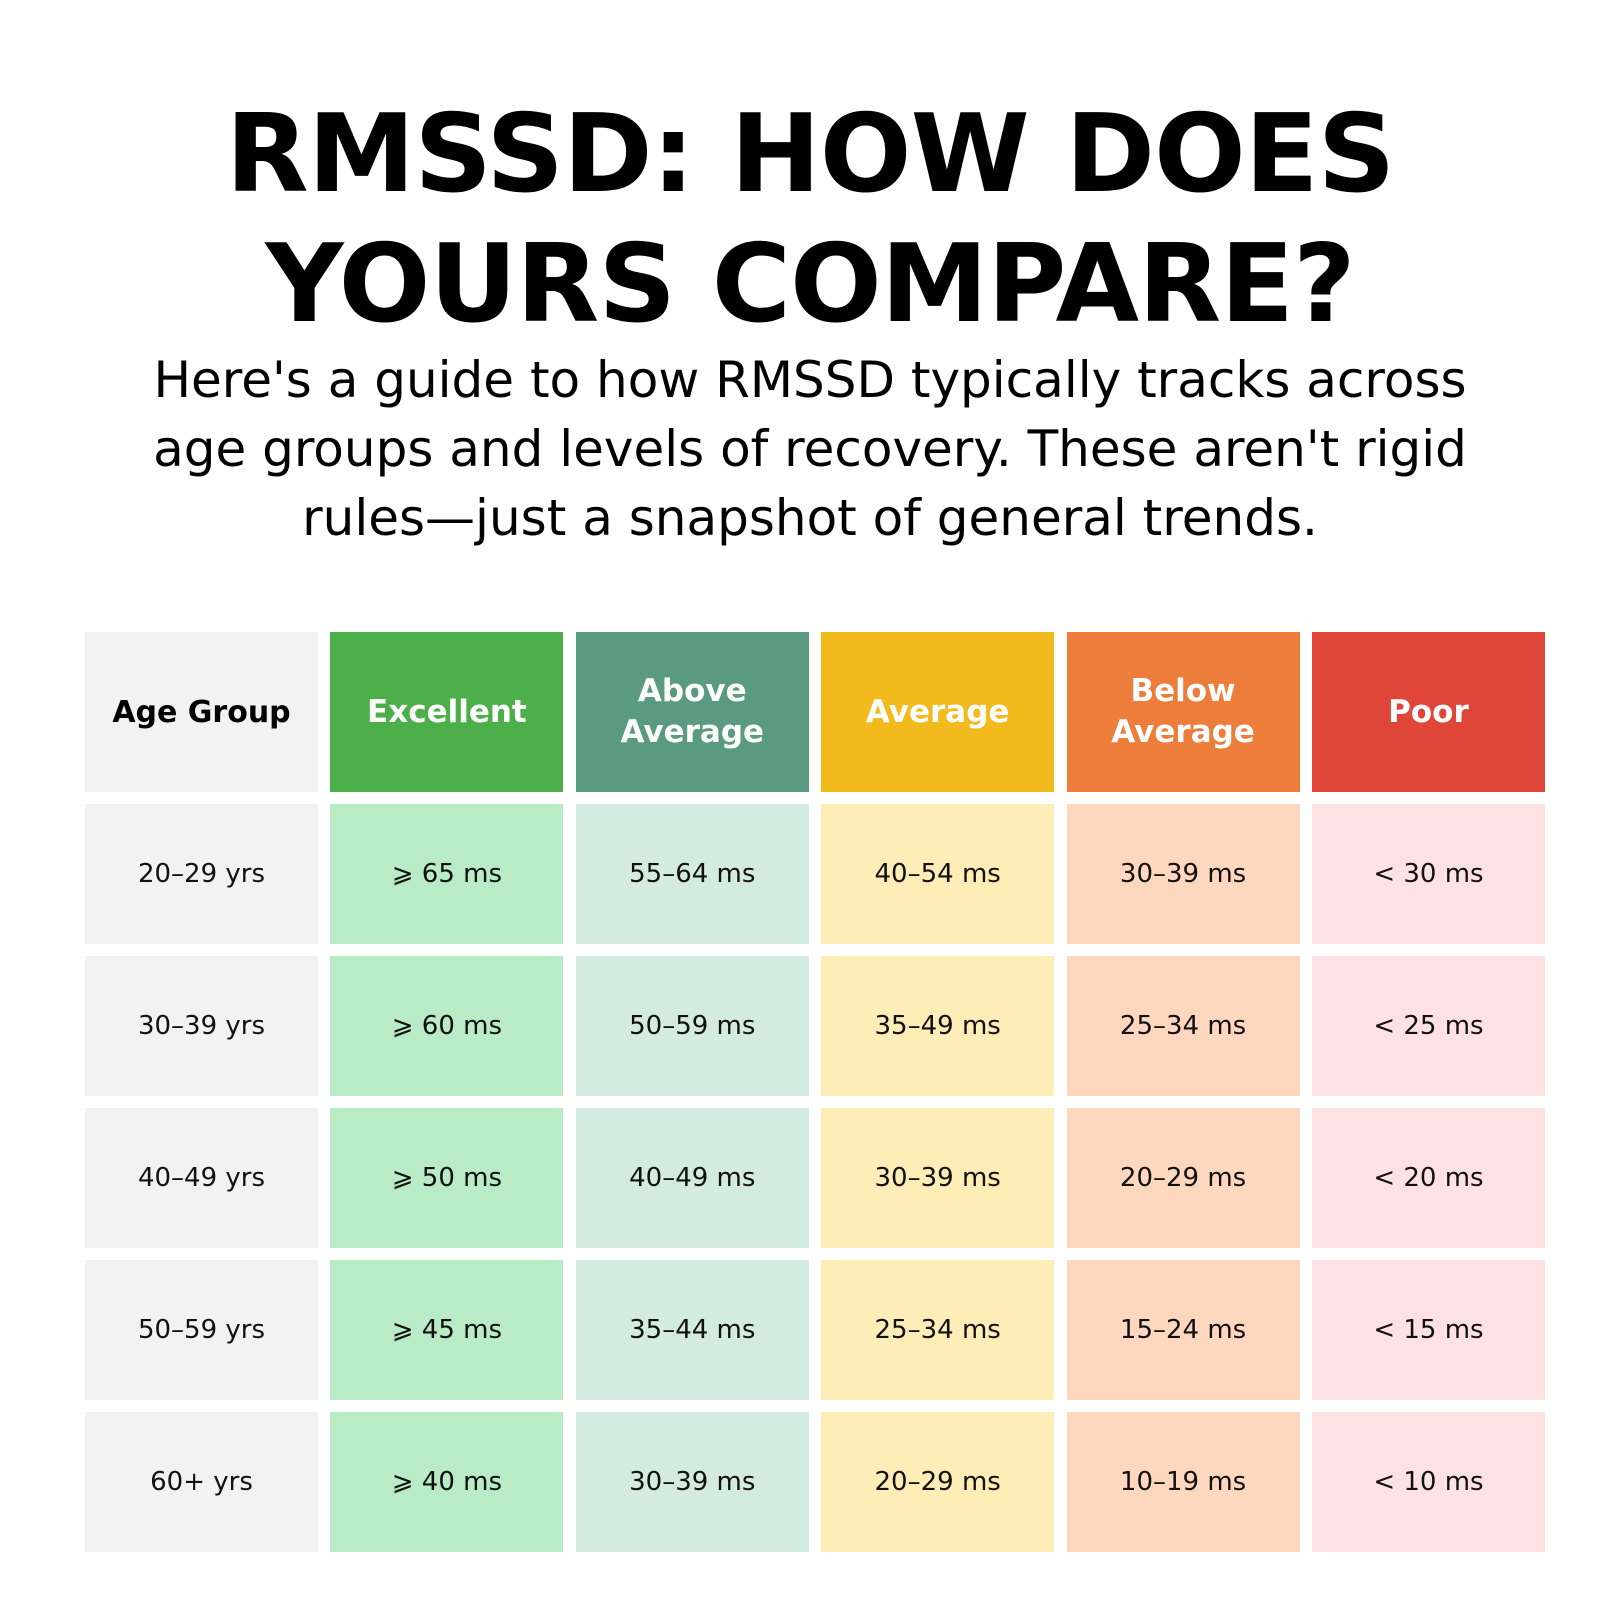 This screenshot has width=1620, height=1620. Describe the element at coordinates (1183, 712) in the screenshot. I see `header-below-average: Below Average` at that location.